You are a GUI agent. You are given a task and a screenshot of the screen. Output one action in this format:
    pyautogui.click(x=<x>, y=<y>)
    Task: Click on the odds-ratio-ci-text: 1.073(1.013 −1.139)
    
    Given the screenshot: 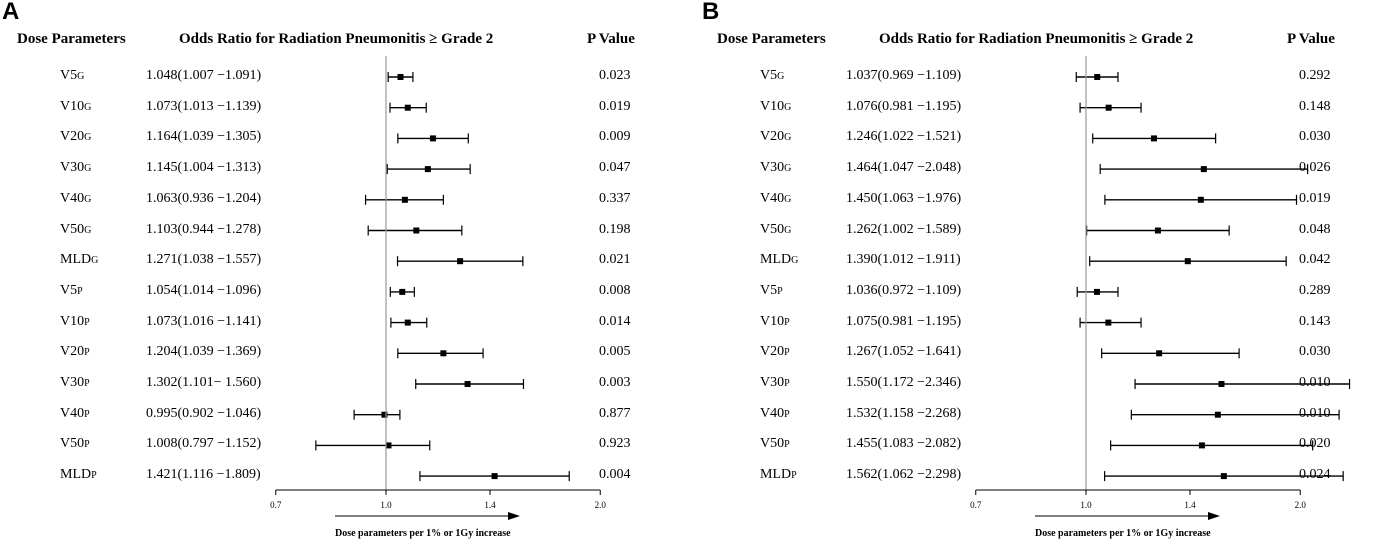 What is the action you would take?
    pyautogui.click(x=204, y=106)
    